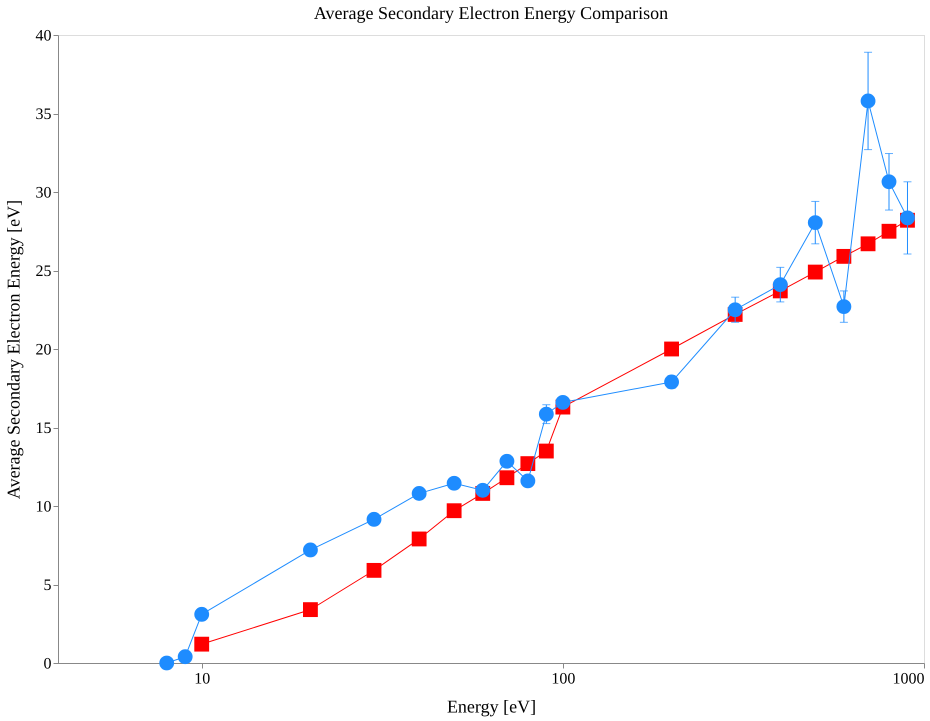  I want to click on x-tick-label: 1000, so click(908, 679).